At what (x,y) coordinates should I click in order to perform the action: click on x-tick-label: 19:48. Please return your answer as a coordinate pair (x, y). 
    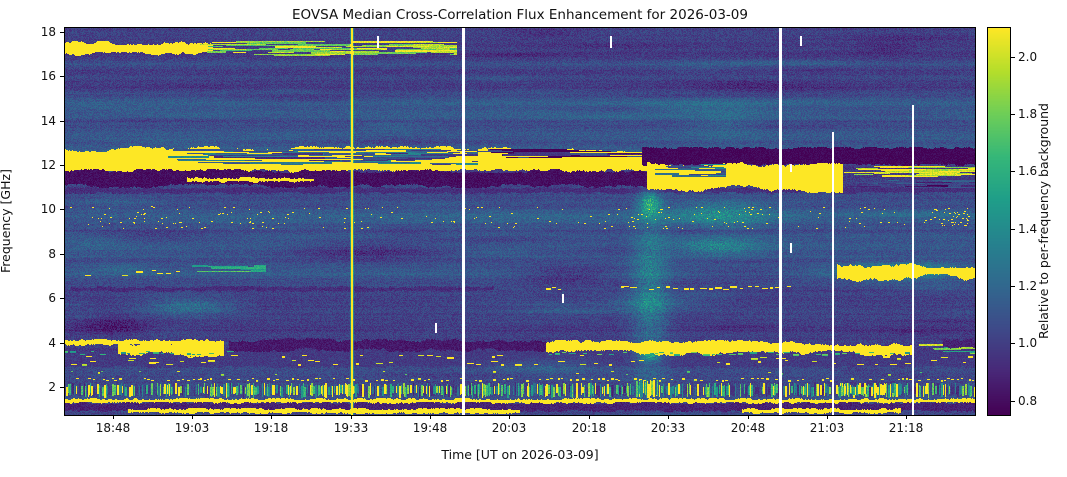
    Looking at the image, I should click on (430, 428).